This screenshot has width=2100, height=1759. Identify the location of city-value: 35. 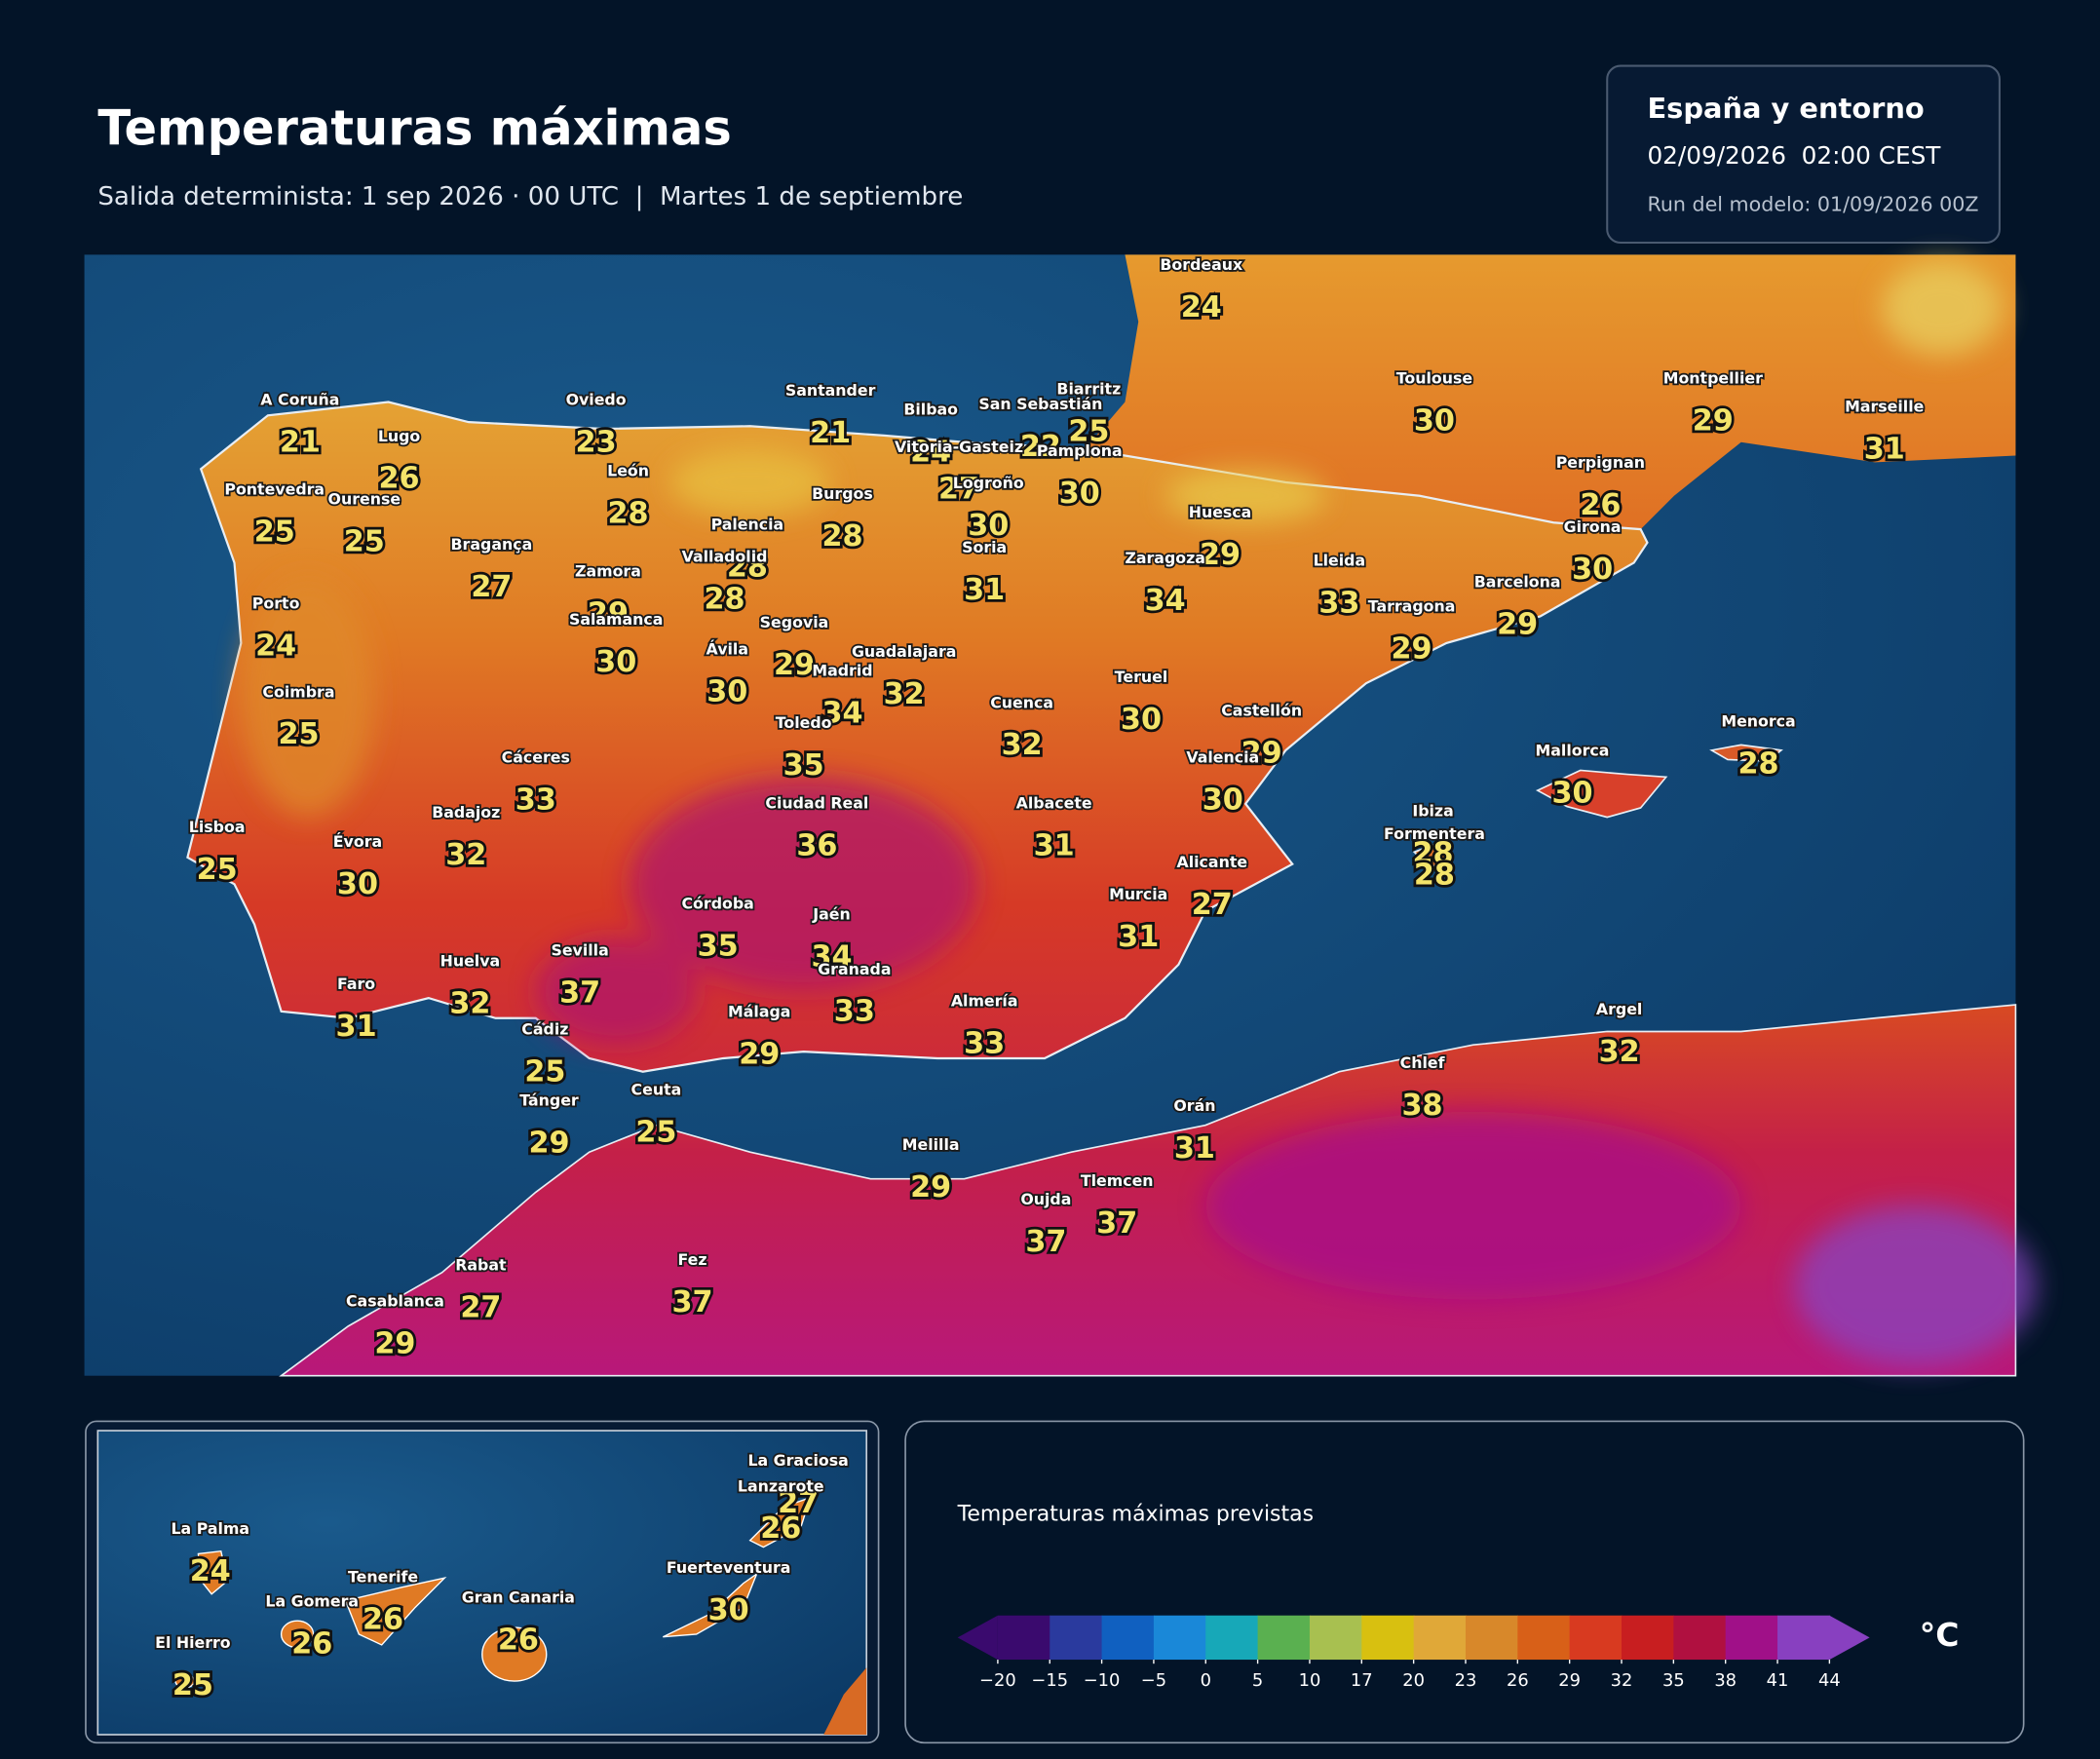
(803, 766).